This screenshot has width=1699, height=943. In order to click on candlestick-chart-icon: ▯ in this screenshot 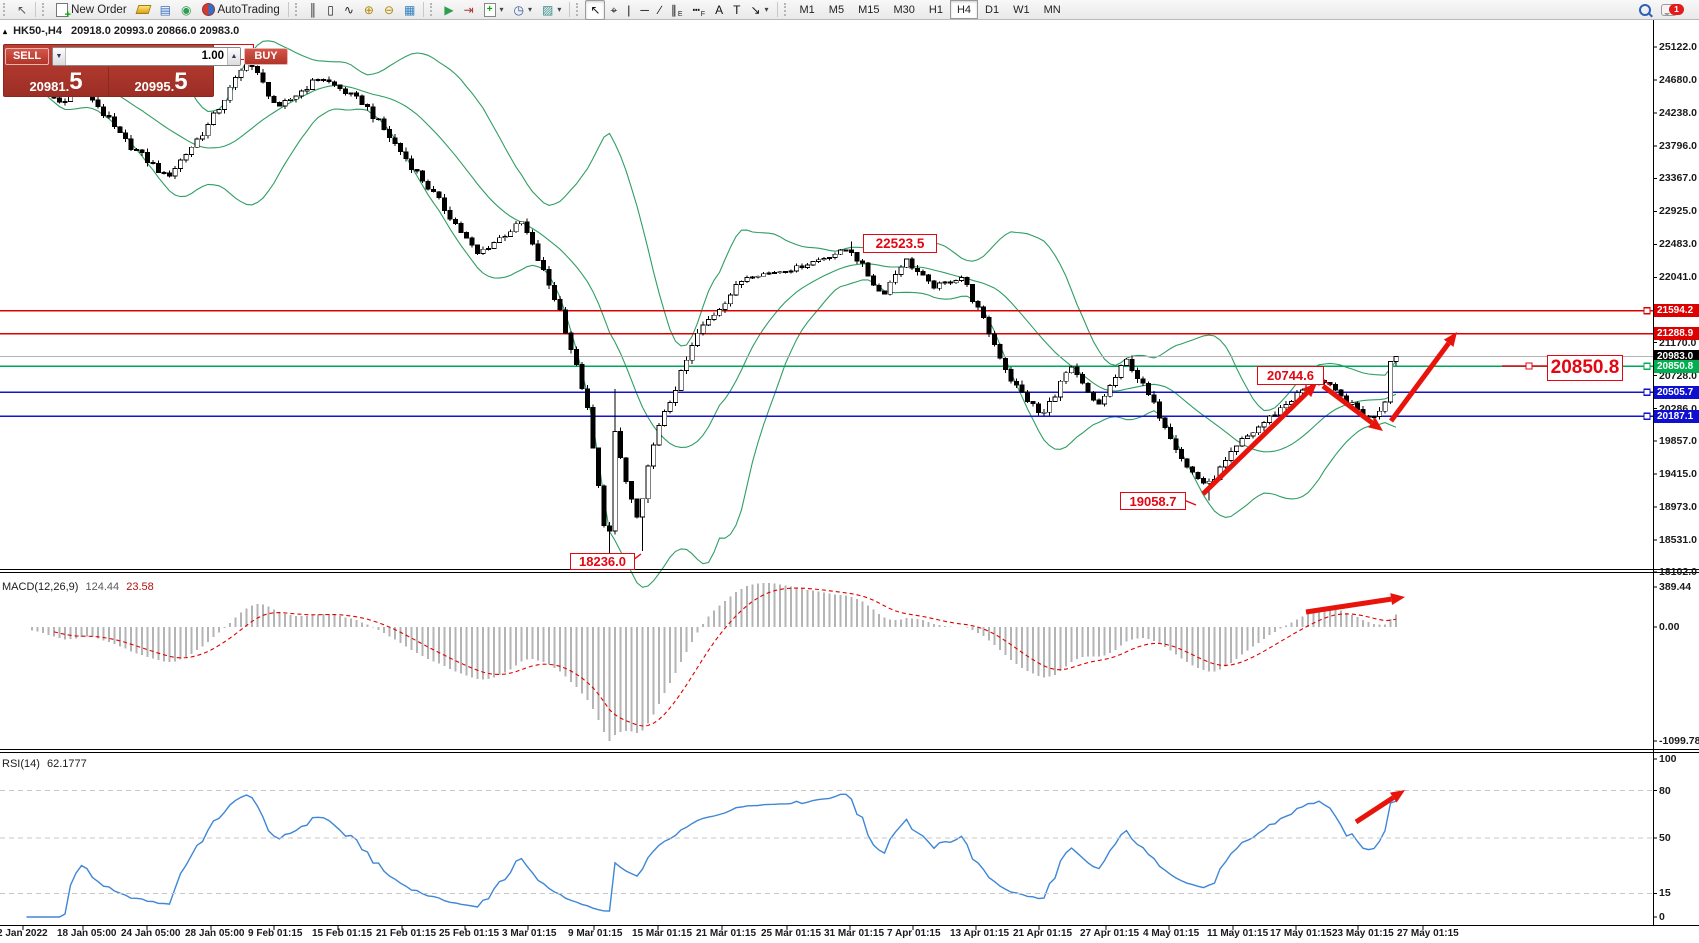, I will do `click(330, 10)`.